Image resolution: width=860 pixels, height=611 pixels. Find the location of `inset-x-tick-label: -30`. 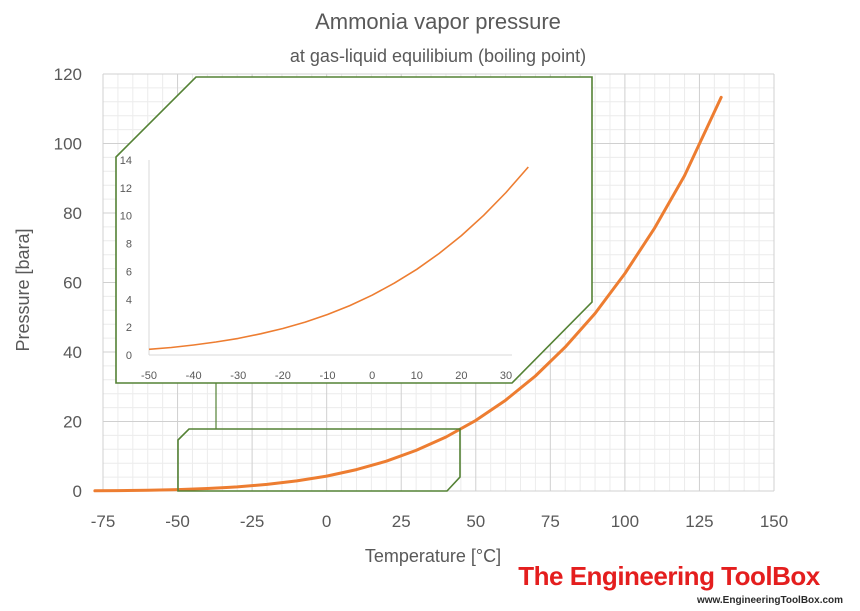

inset-x-tick-label: -30 is located at coordinates (238, 376).